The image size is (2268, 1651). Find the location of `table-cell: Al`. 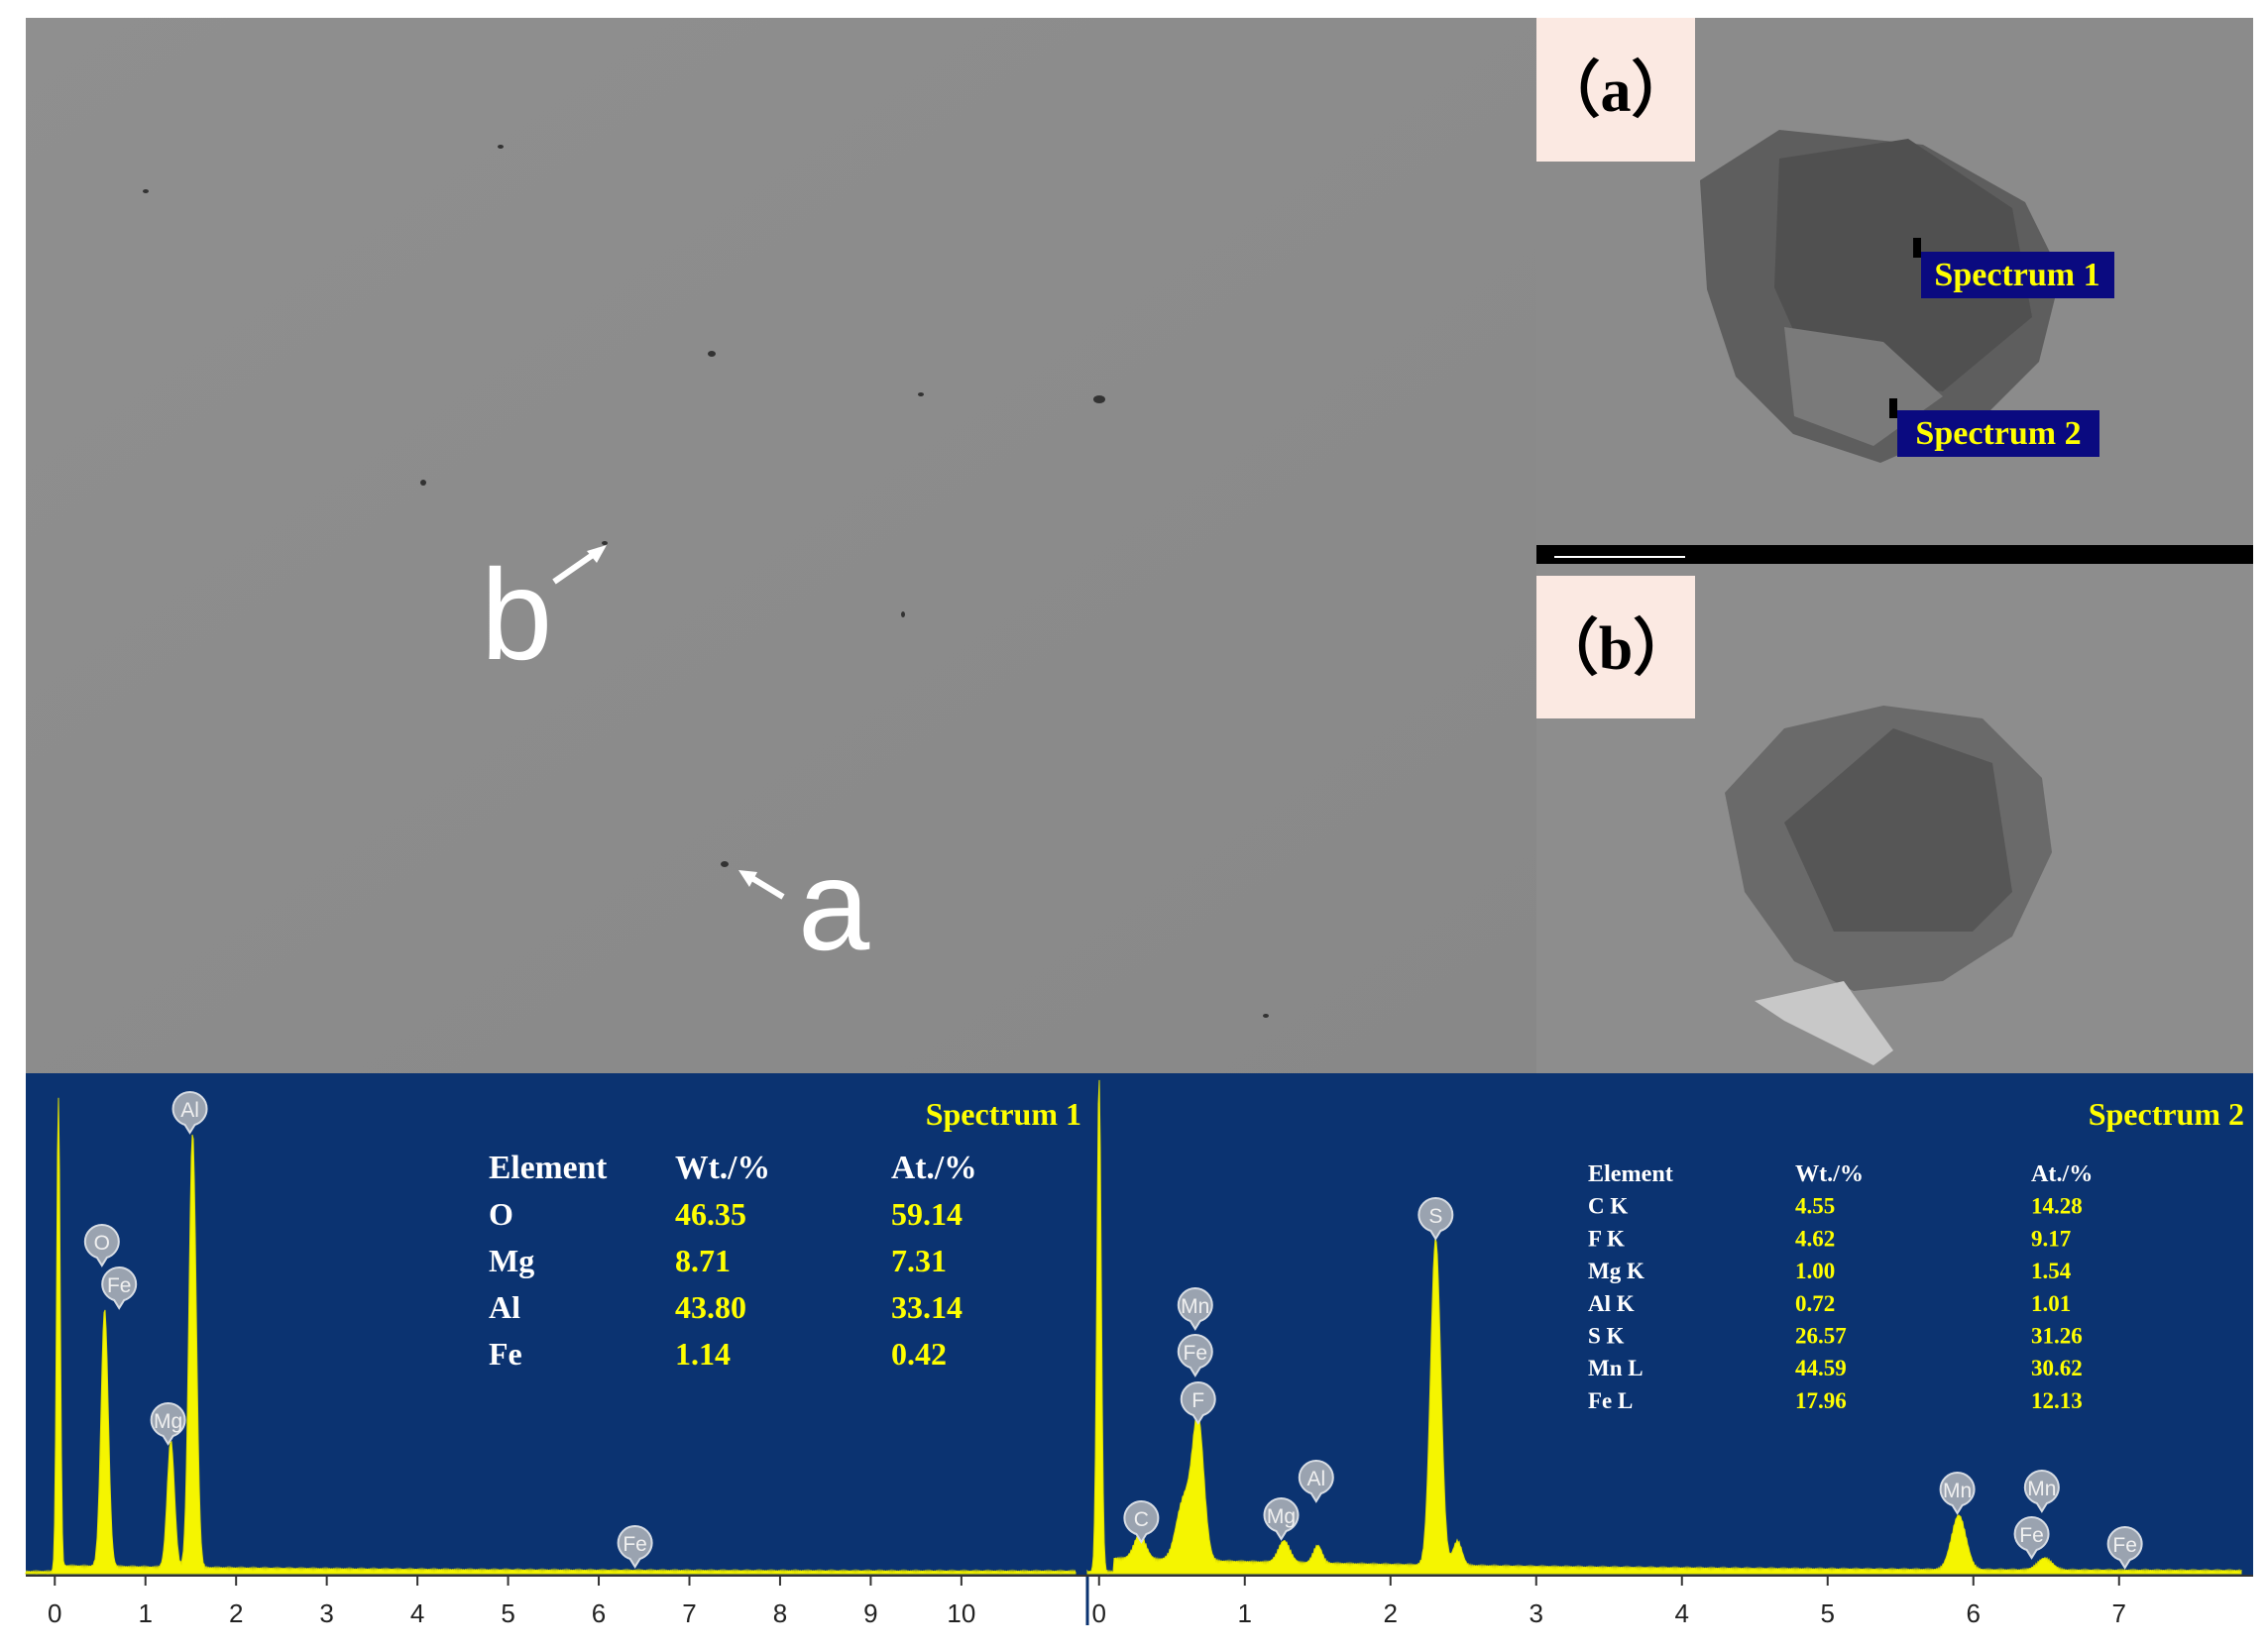

table-cell: Al is located at coordinates (504, 1307).